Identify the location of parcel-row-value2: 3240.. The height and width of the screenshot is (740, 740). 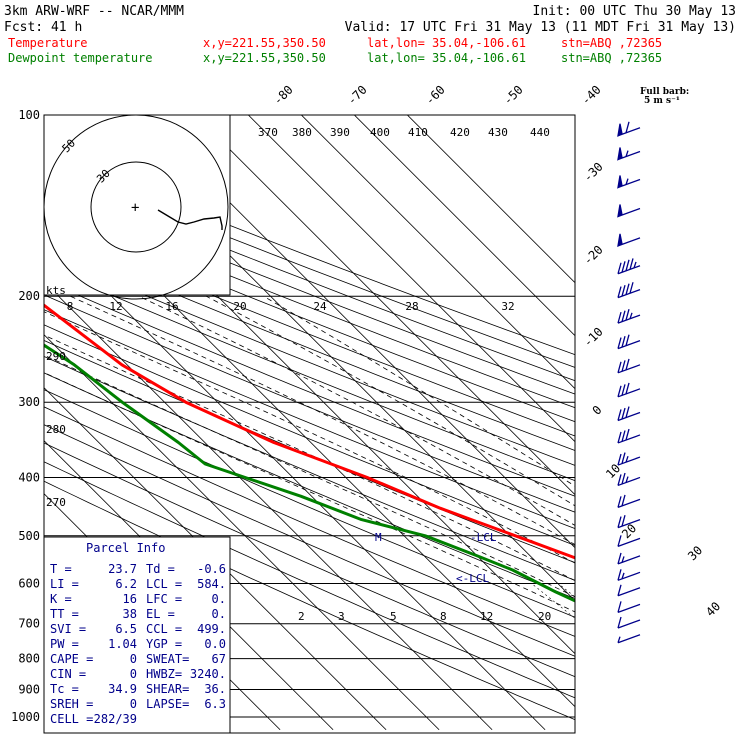
(208, 674).